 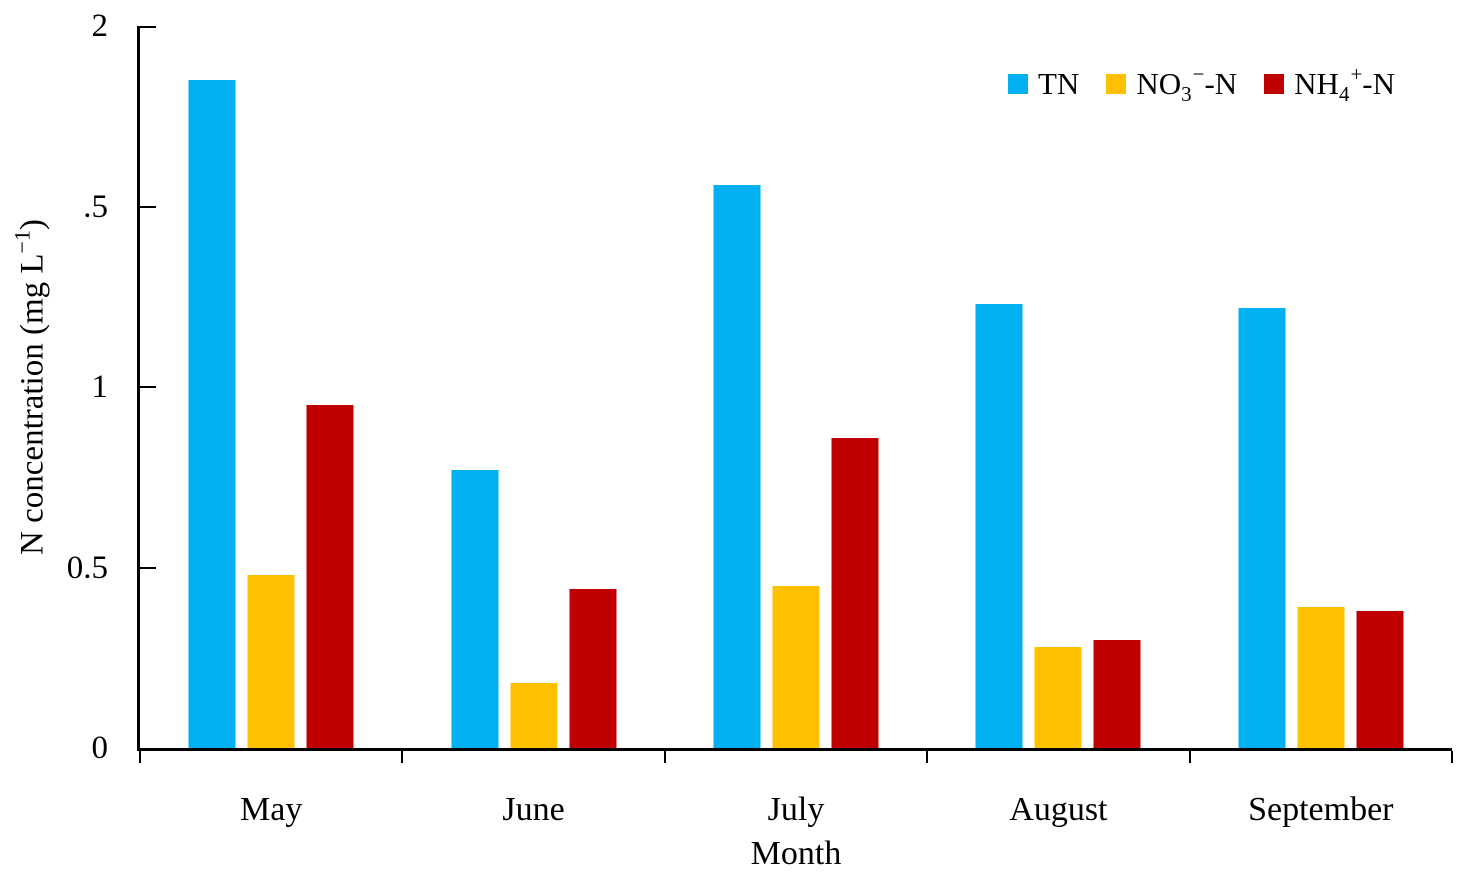 I want to click on legend-swatch-tn, so click(x=1018, y=84).